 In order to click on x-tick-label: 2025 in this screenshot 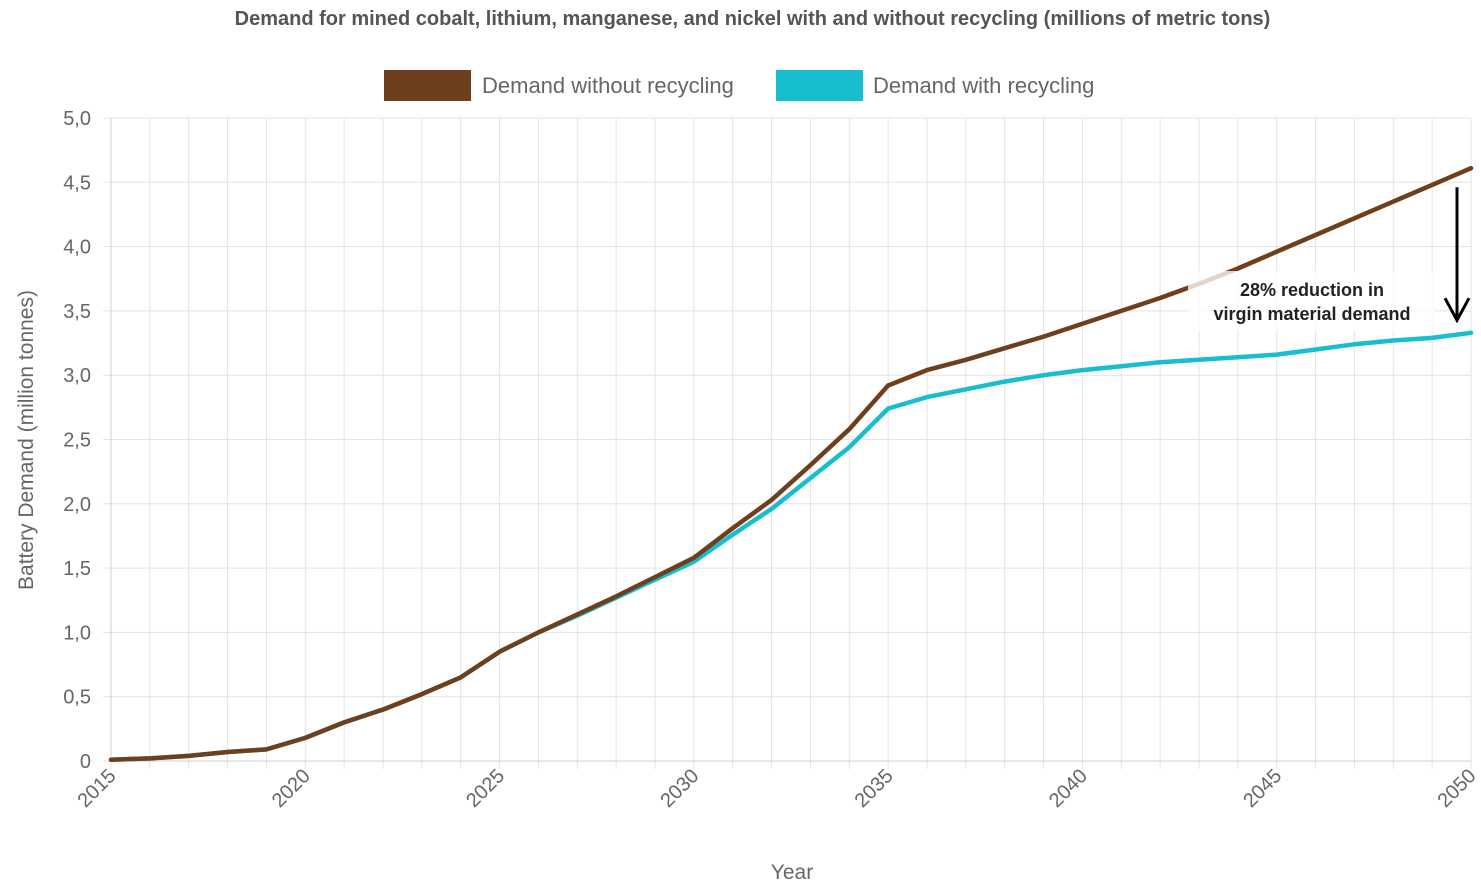, I will do `click(485, 788)`.